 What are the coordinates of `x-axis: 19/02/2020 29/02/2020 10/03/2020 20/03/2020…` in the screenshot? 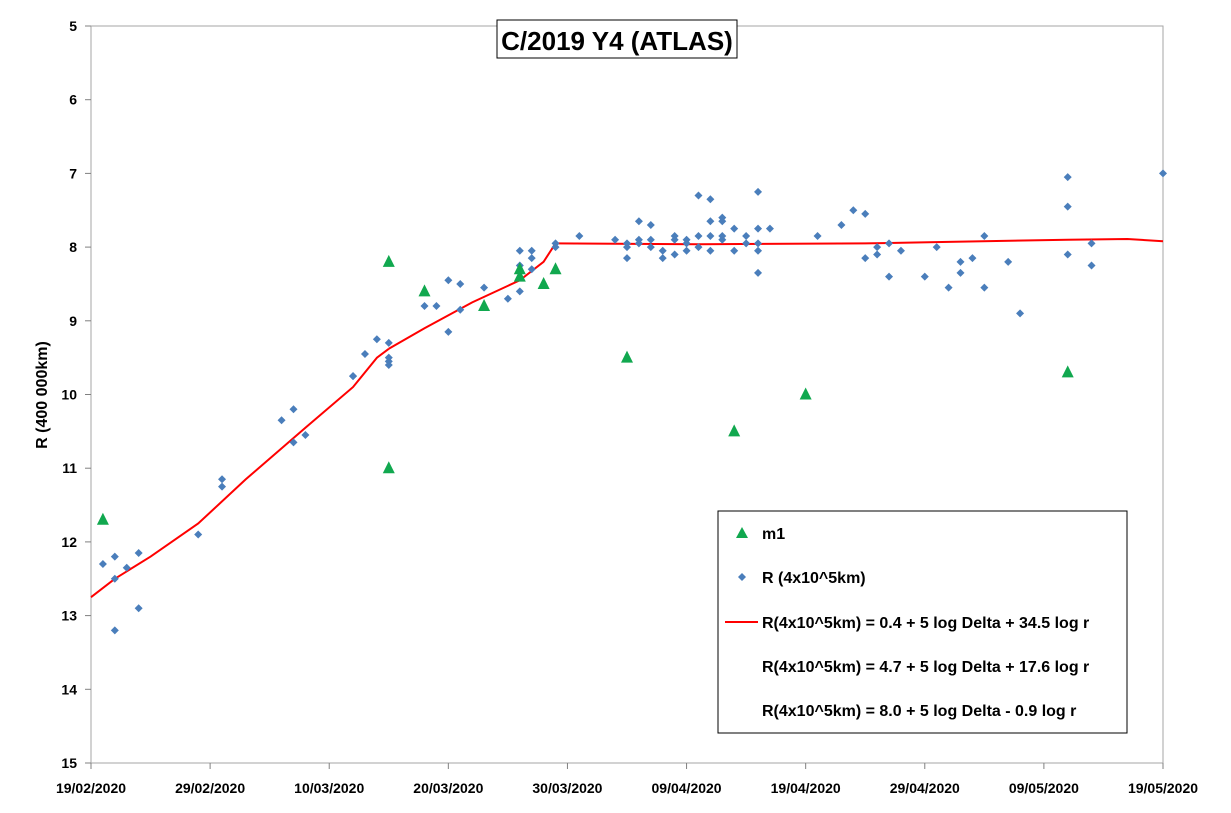 It's located at (627, 779).